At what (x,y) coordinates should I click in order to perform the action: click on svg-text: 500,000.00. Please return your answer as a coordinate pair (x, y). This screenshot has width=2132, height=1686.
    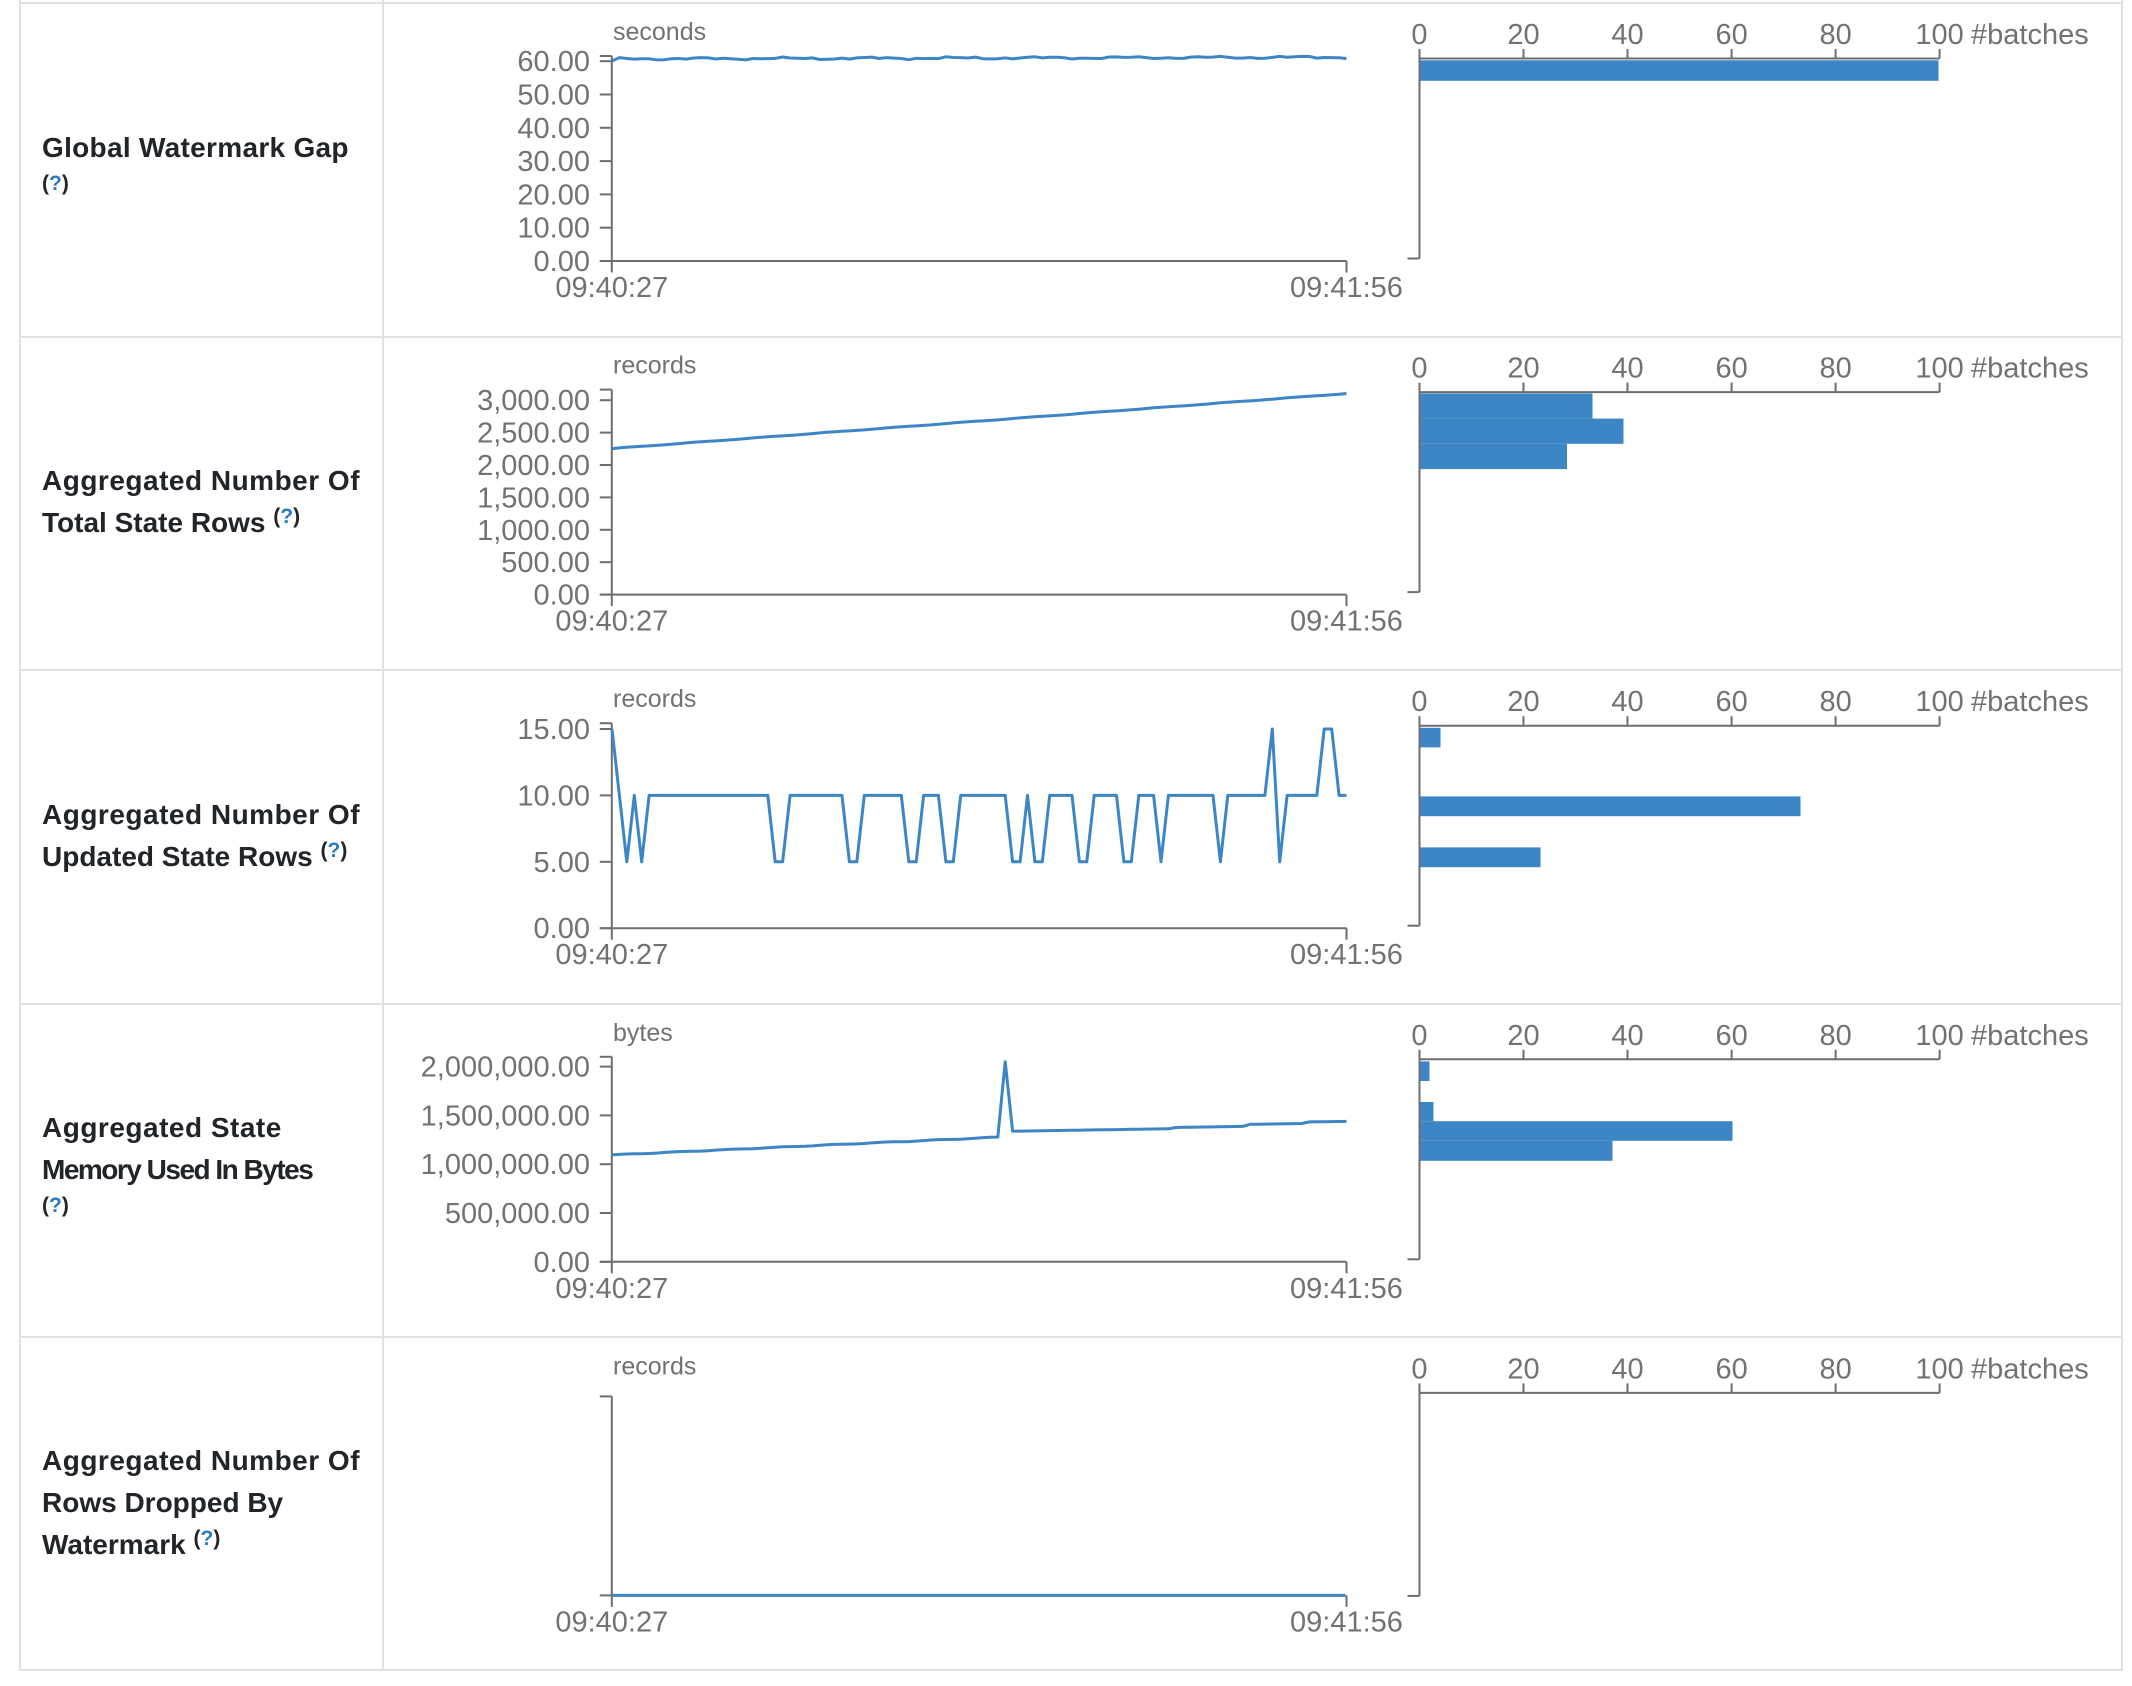
    Looking at the image, I should click on (517, 1214).